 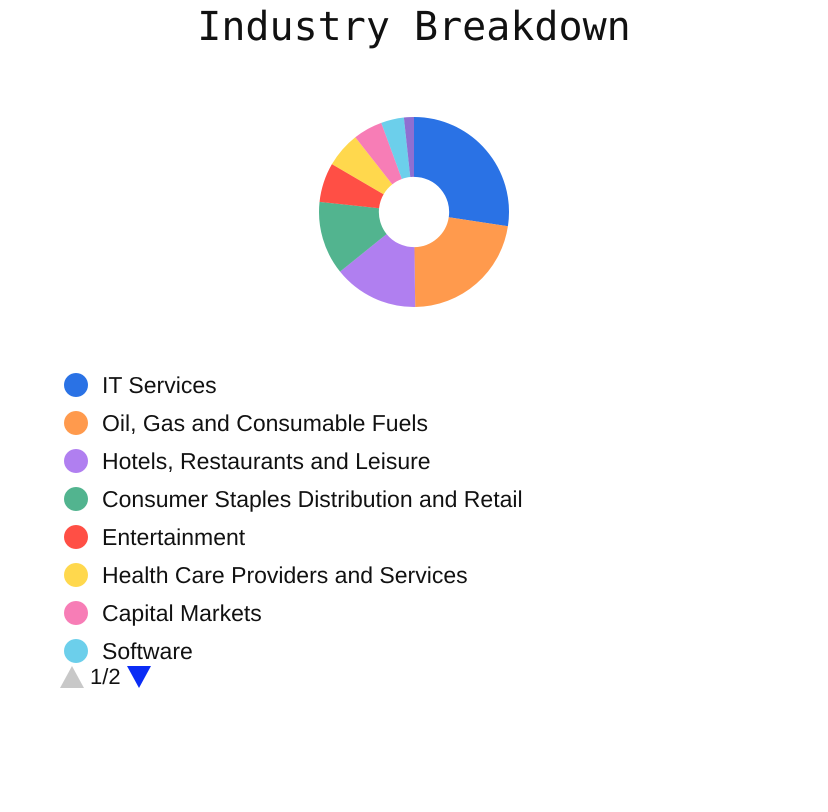 I want to click on legend-label: Hotels, Restaurants and Leisure, so click(x=266, y=461).